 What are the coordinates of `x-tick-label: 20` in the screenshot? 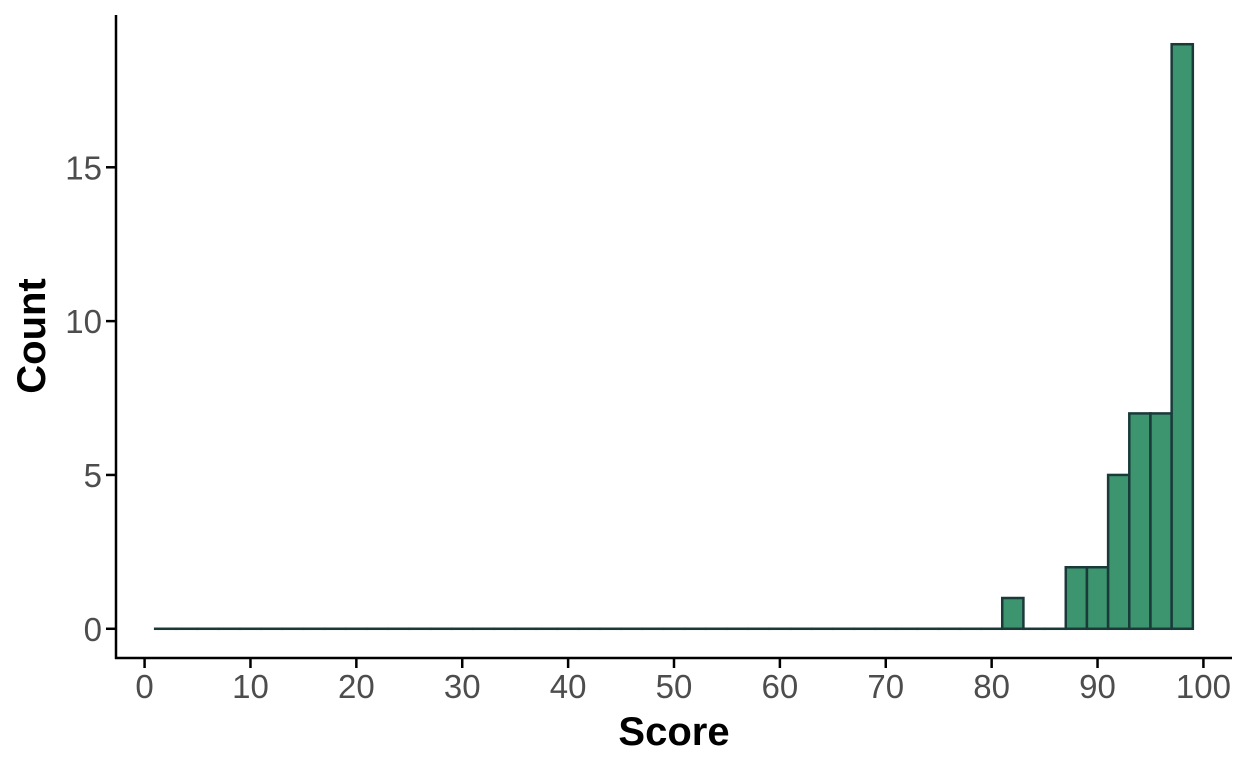 It's located at (356, 686).